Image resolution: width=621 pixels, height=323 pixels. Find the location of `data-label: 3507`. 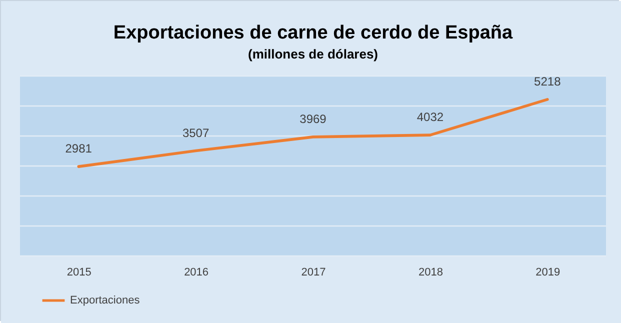

data-label: 3507 is located at coordinates (196, 133).